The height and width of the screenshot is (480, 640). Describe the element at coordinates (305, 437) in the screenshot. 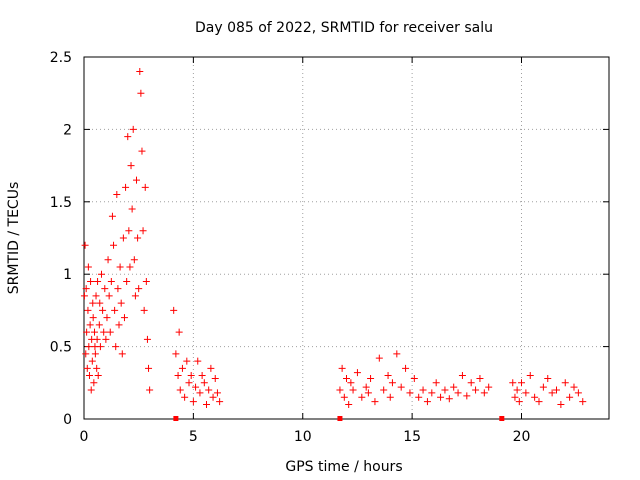

I see `x-tick-labels: 0 5 10 15 20` at that location.